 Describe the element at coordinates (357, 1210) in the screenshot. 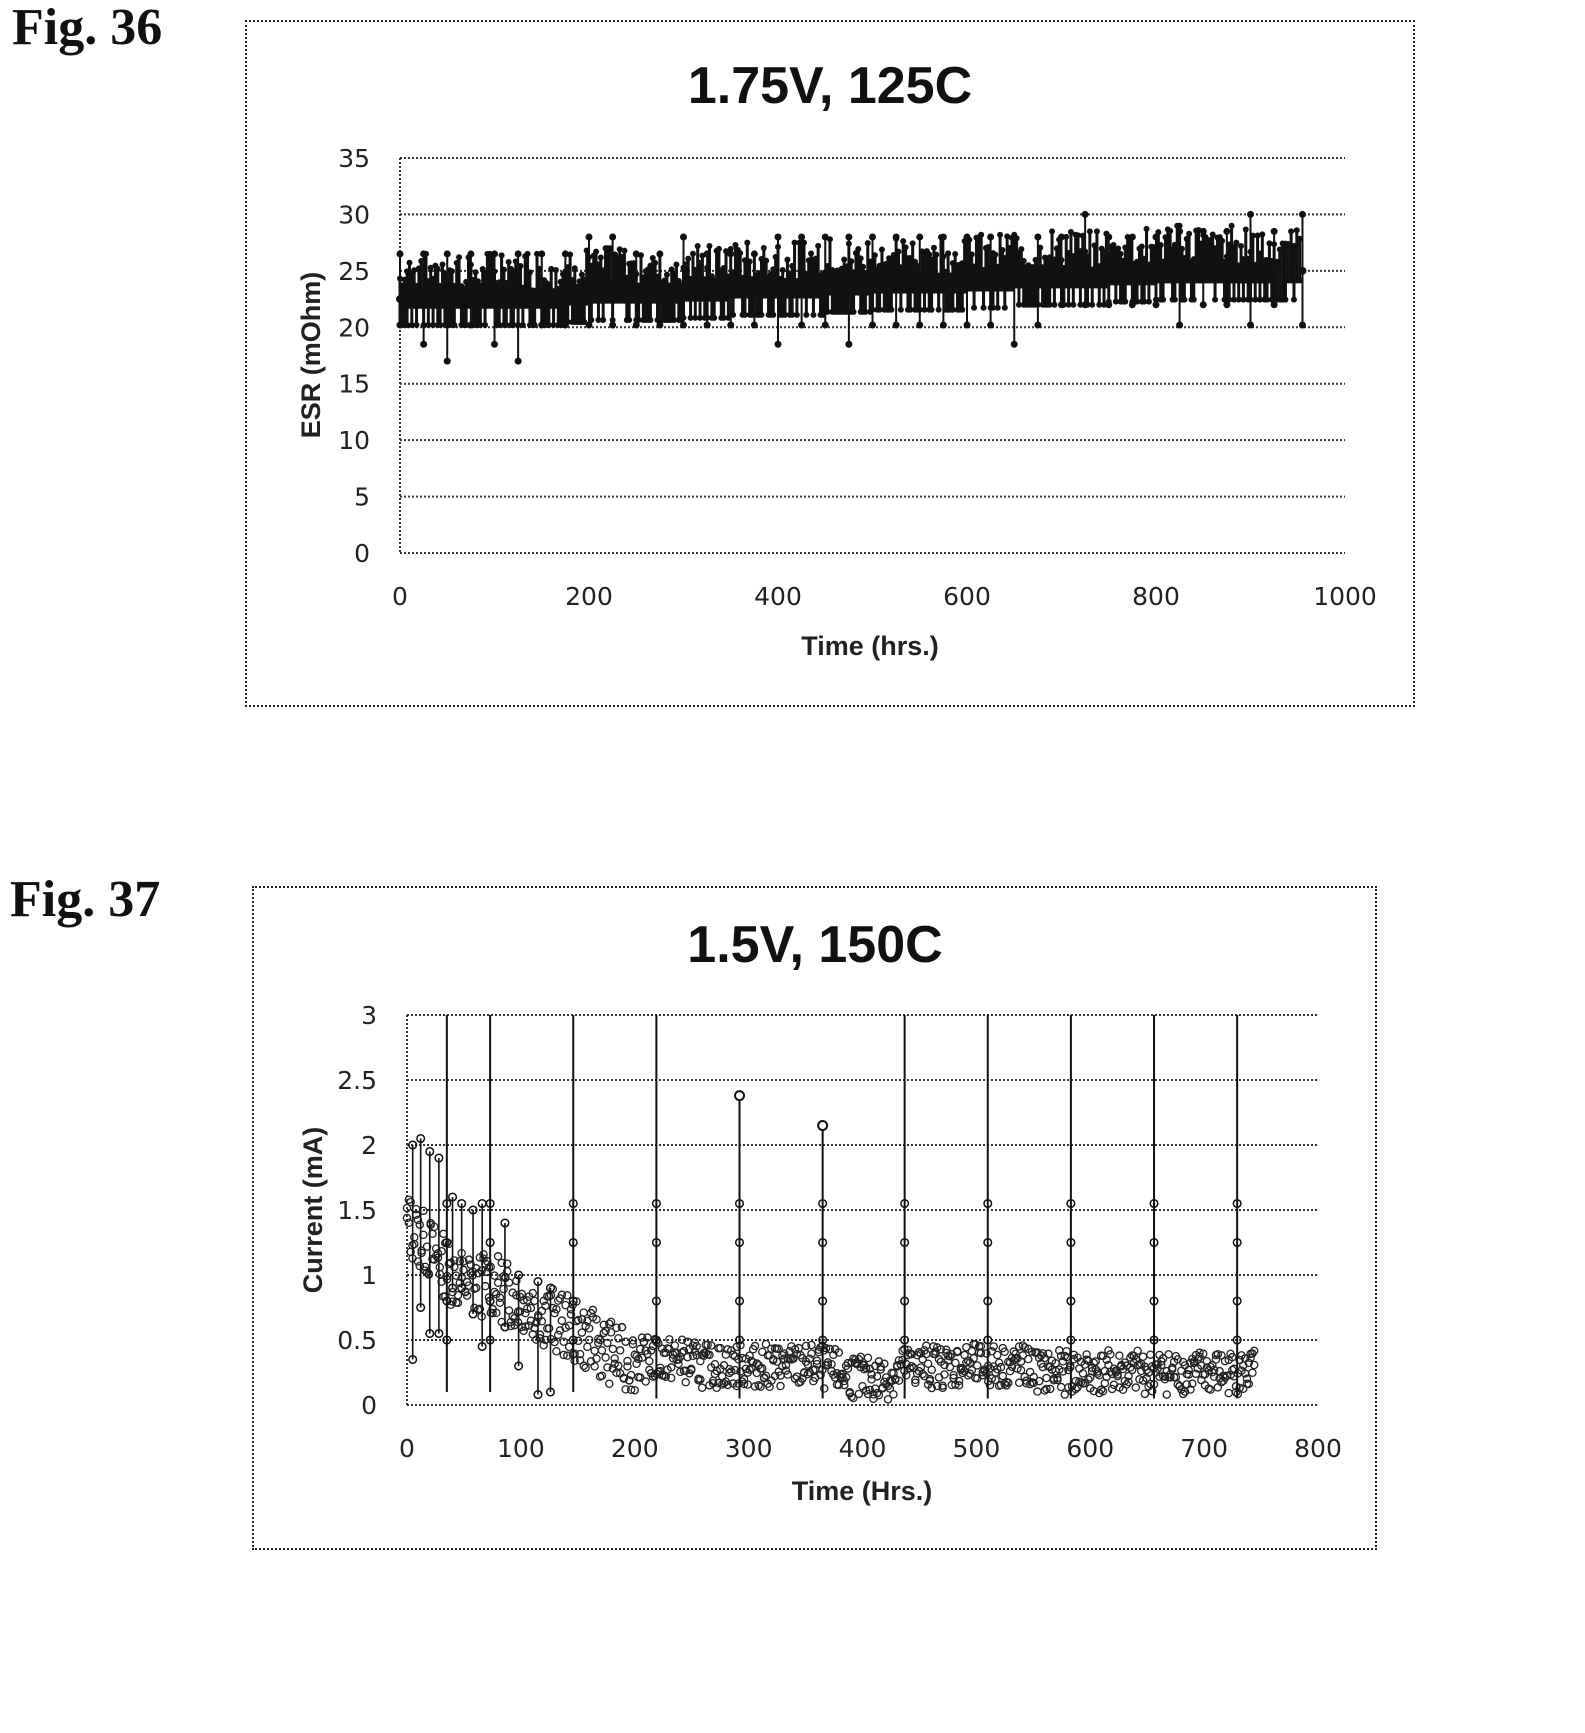

I see `y-tick-label: 1.5` at that location.